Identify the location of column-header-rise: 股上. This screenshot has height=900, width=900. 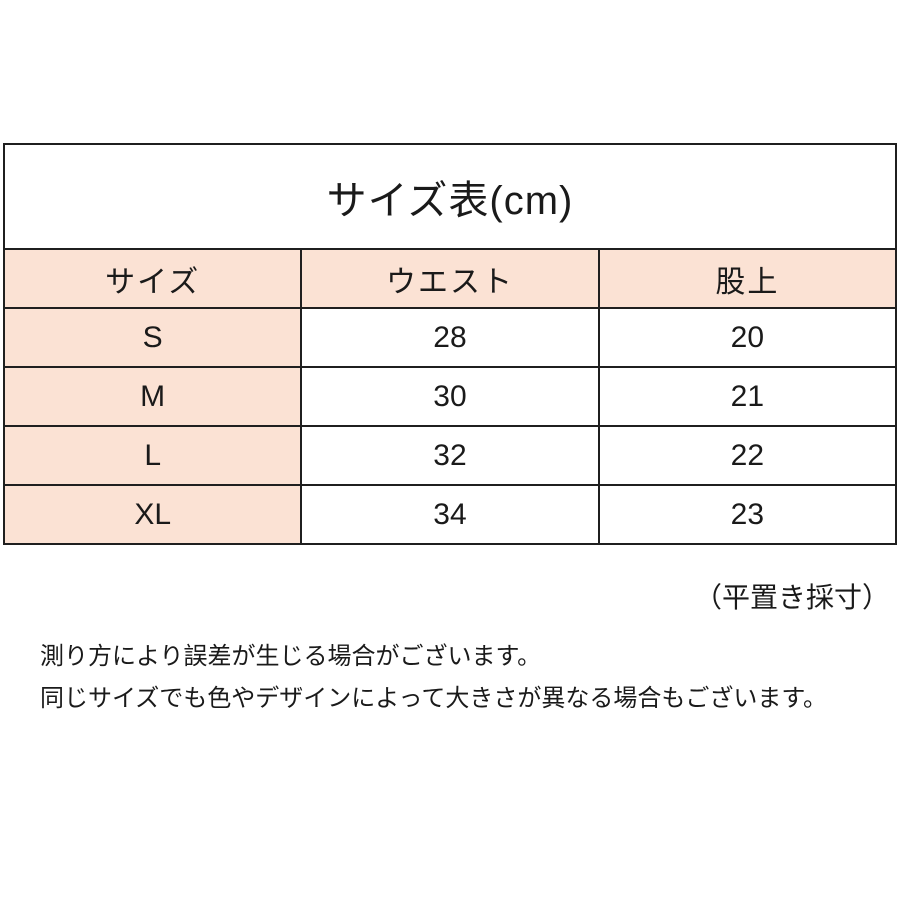
(747, 278).